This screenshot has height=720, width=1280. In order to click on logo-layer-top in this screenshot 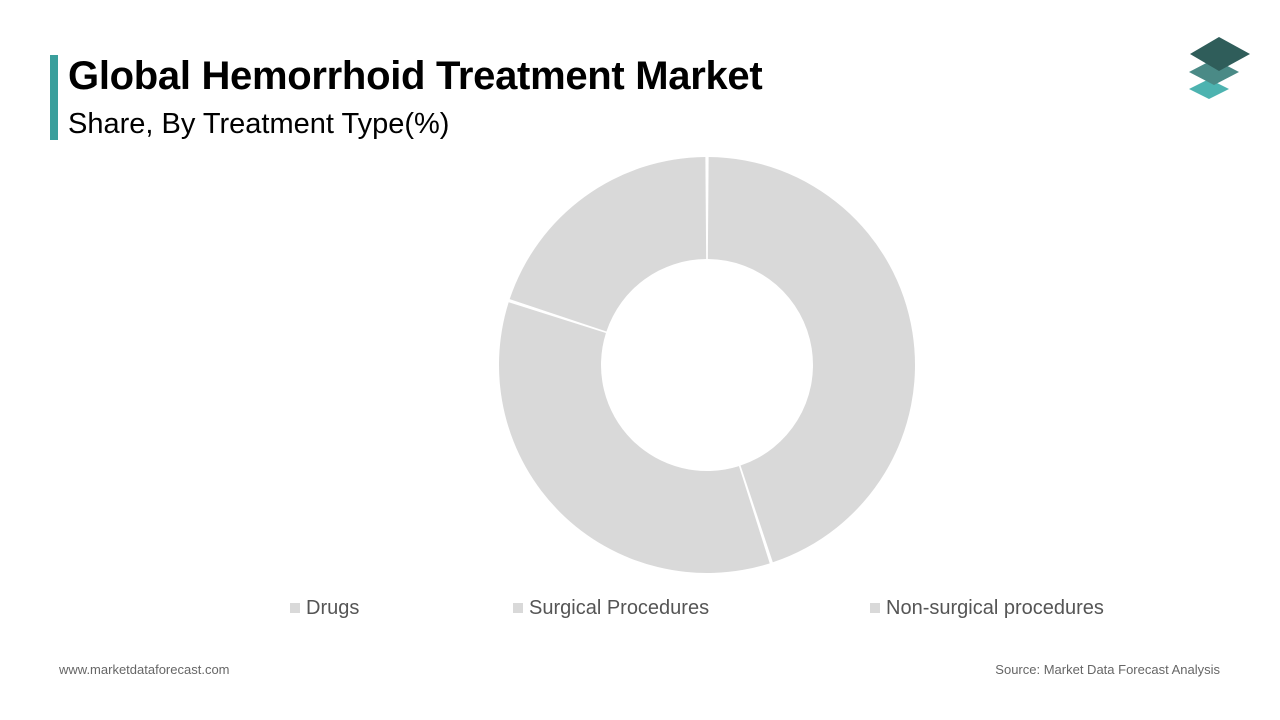, I will do `click(1220, 54)`.